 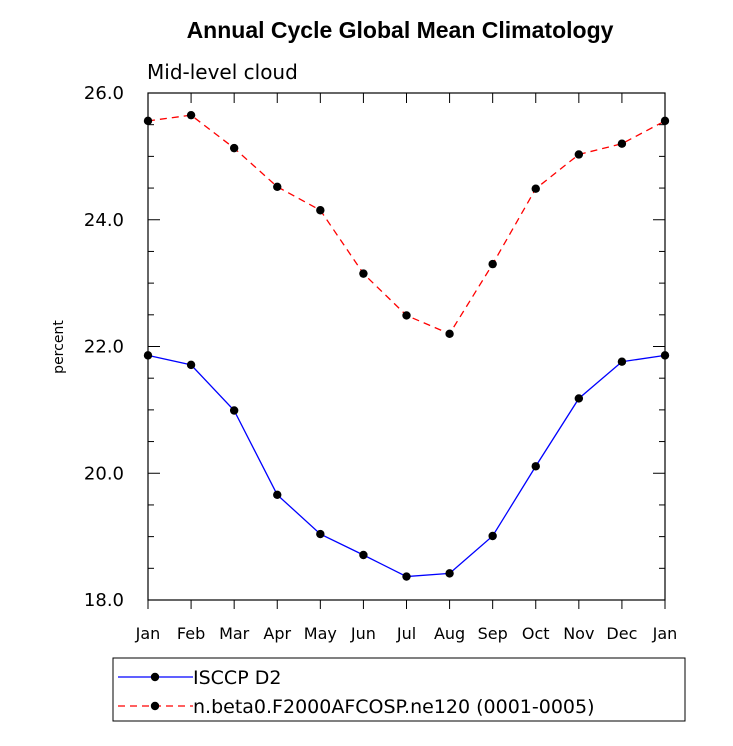 What do you see at coordinates (400, 30) in the screenshot?
I see `chart-title: Annual Cycle Global Mean Climatology` at bounding box center [400, 30].